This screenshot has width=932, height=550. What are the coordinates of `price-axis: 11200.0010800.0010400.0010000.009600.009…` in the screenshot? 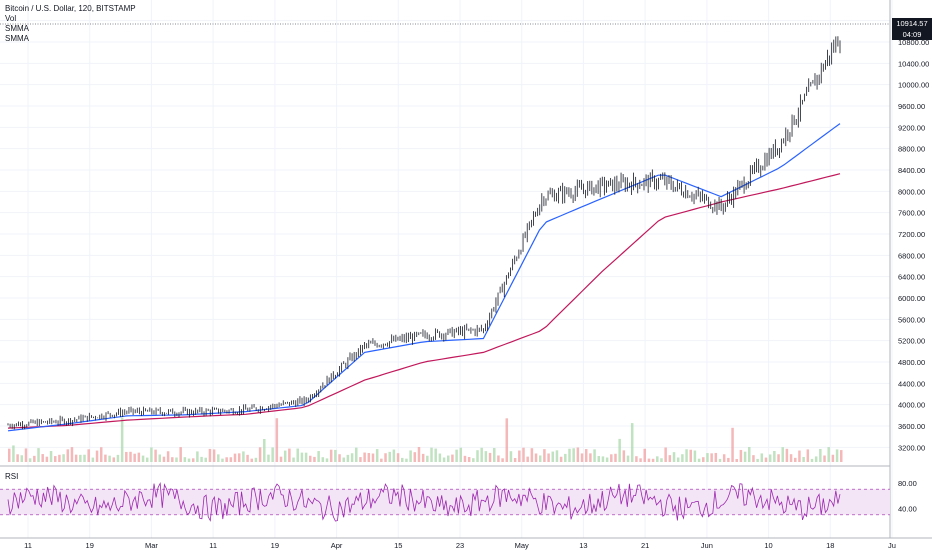 It's located at (913, 235).